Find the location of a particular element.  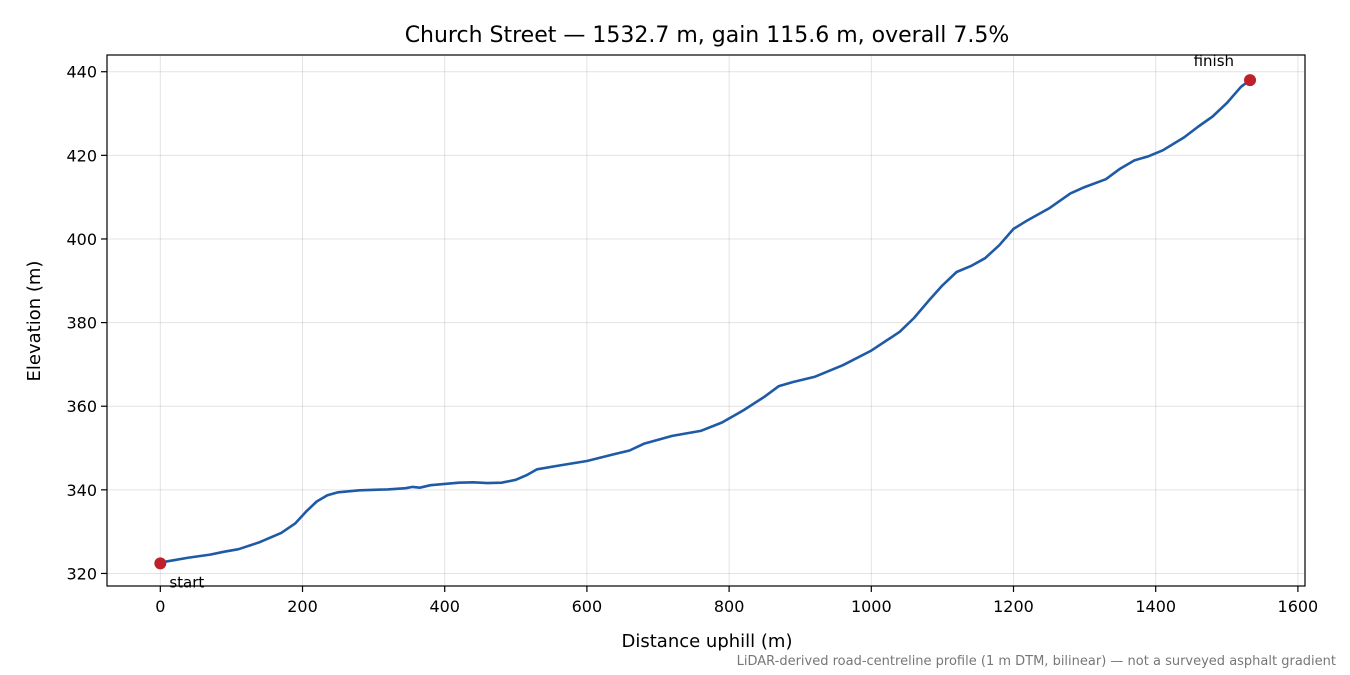

x-tick-label: 200 is located at coordinates (302, 606).